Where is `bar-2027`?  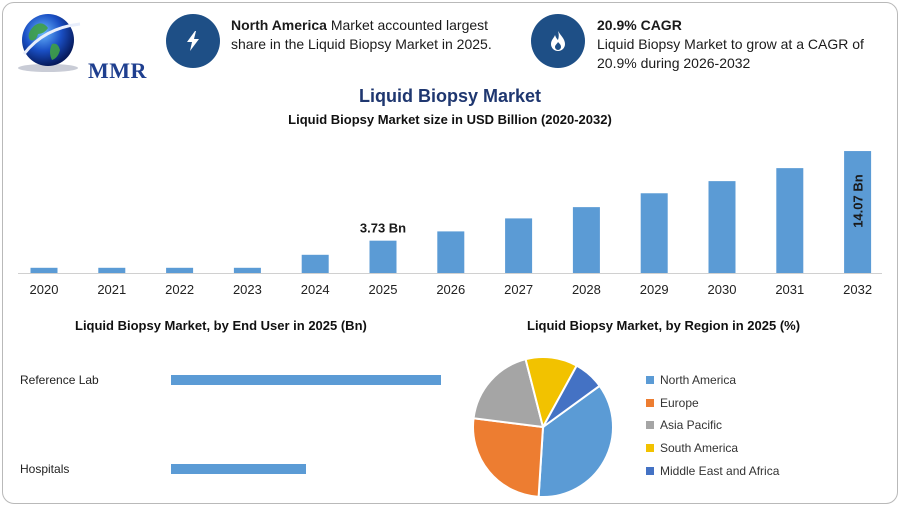 bar-2027 is located at coordinates (519, 245).